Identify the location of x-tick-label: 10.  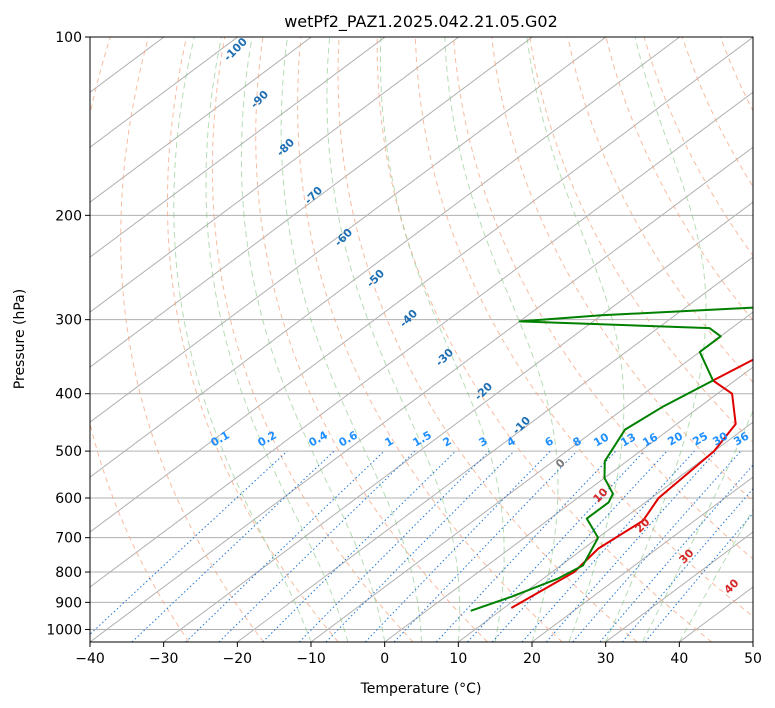
(458, 659).